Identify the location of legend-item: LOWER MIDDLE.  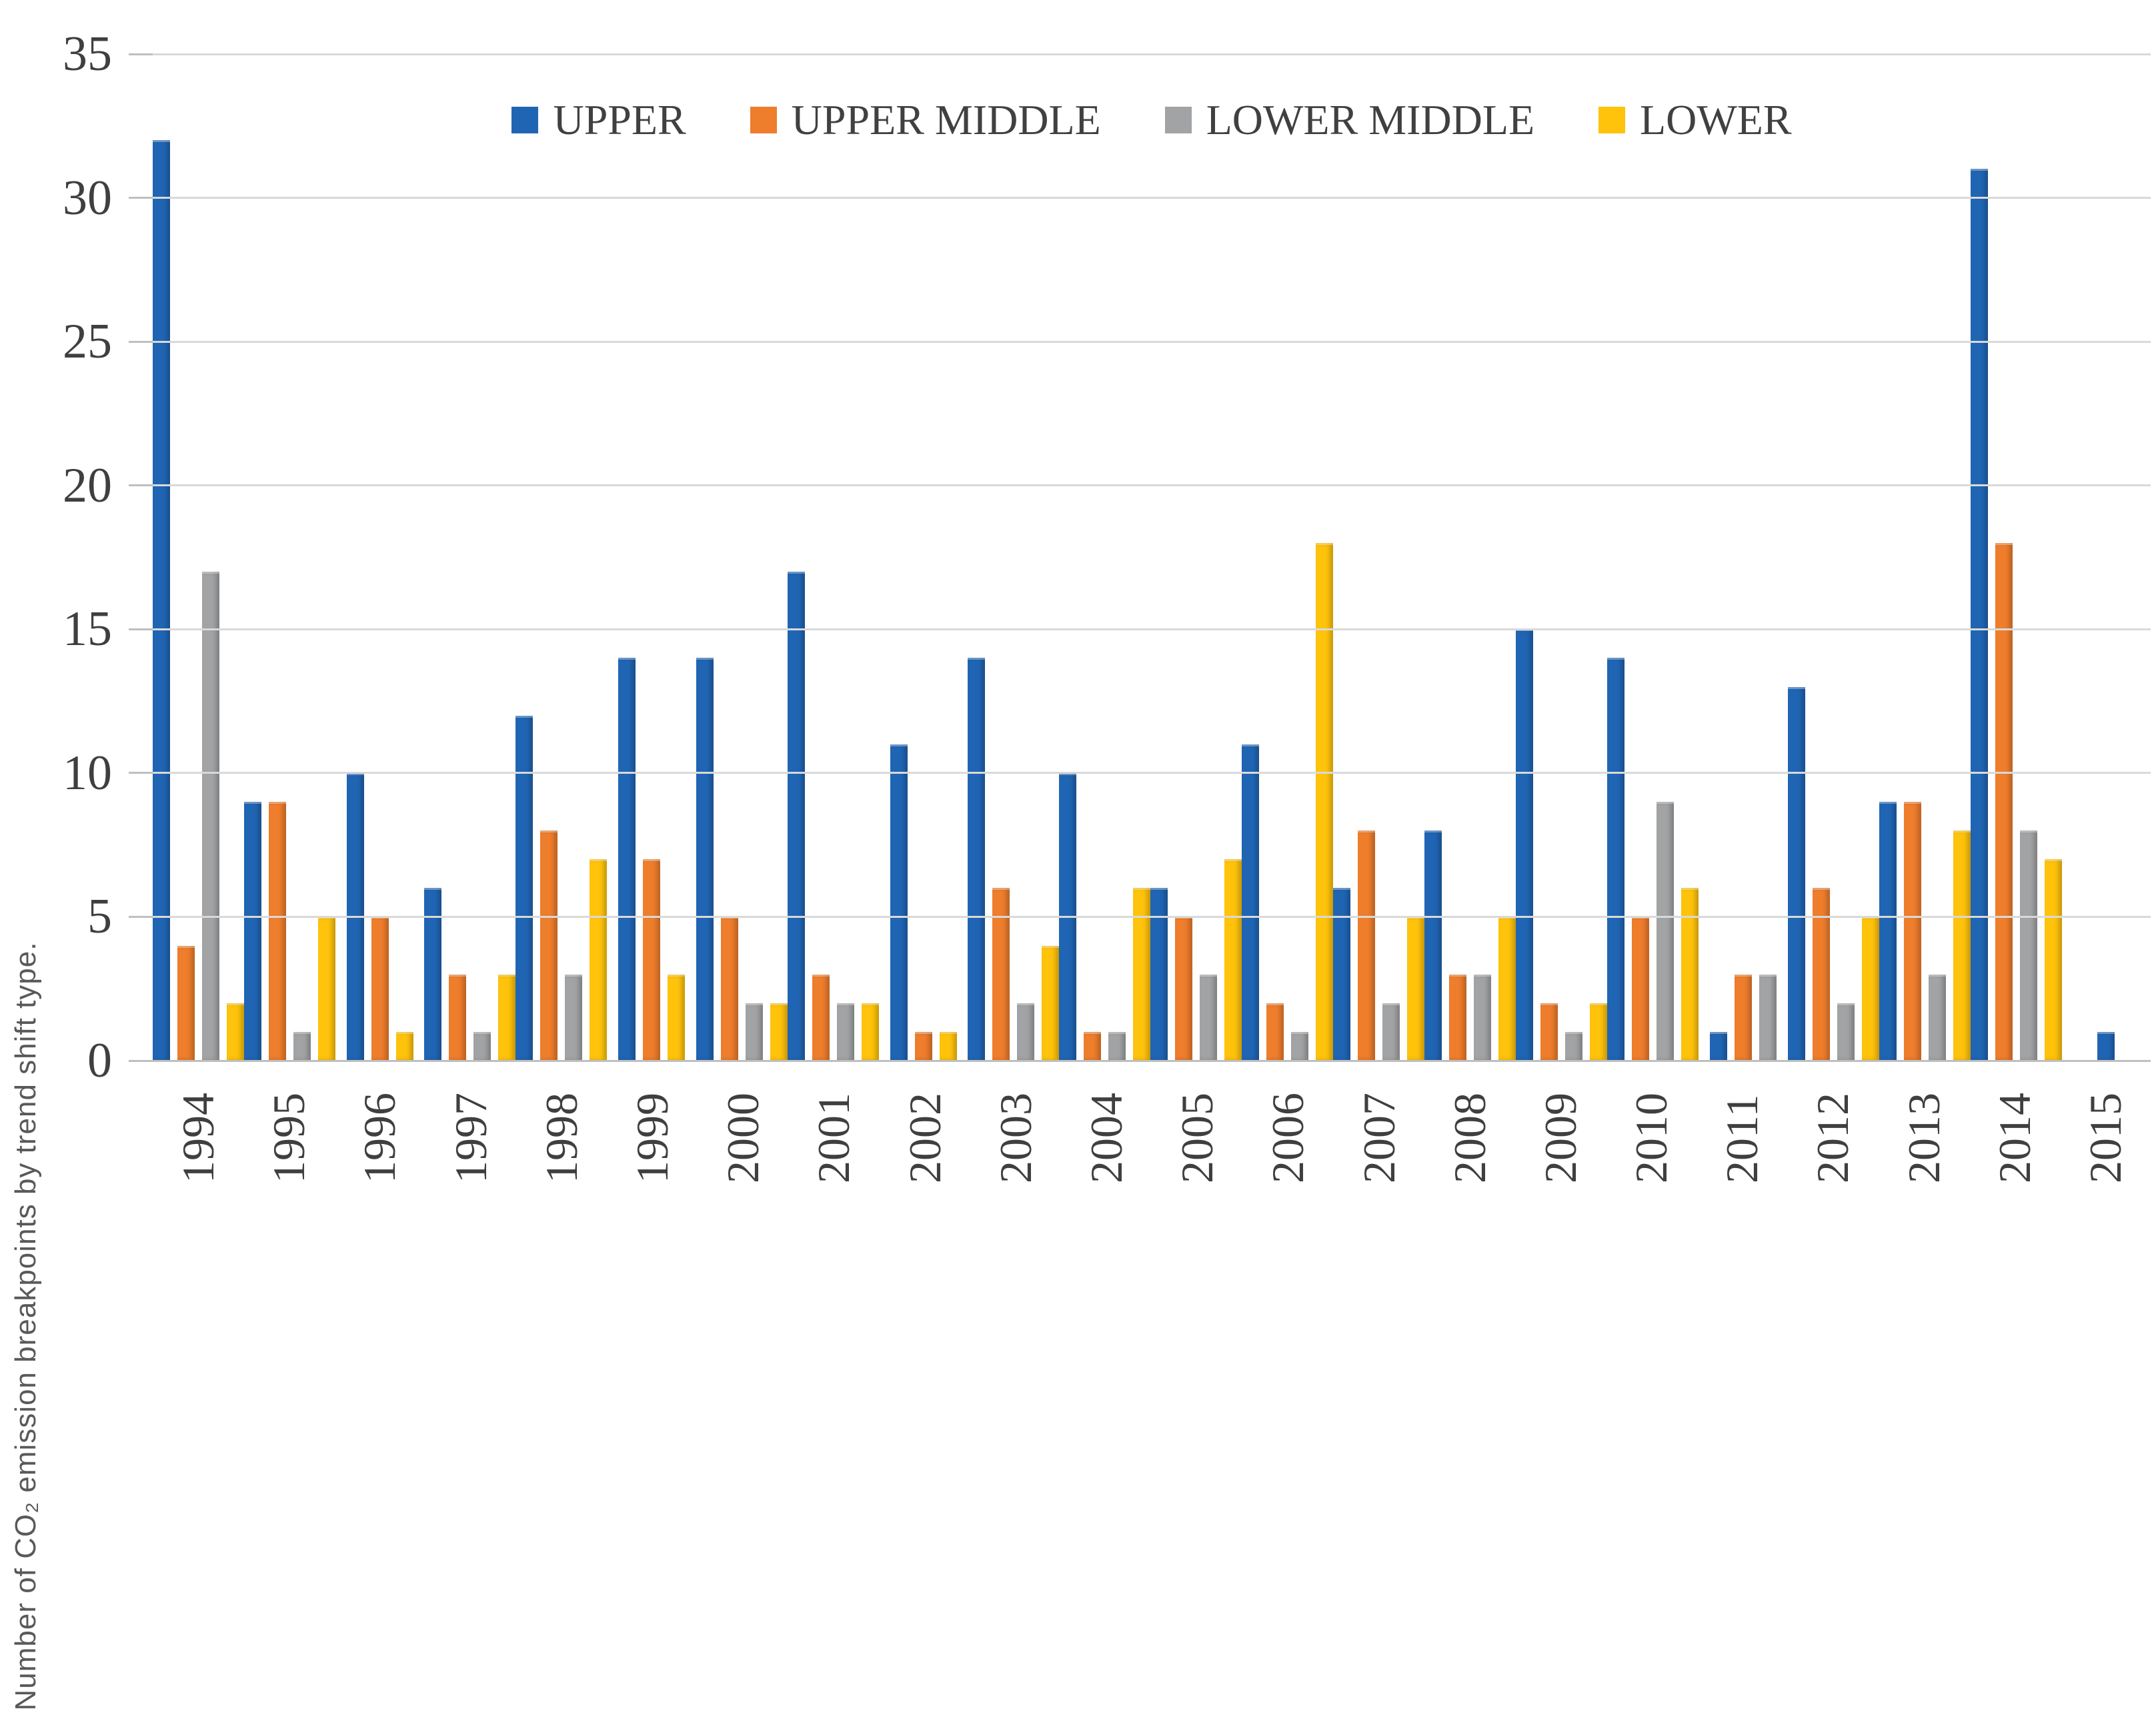
(1349, 120).